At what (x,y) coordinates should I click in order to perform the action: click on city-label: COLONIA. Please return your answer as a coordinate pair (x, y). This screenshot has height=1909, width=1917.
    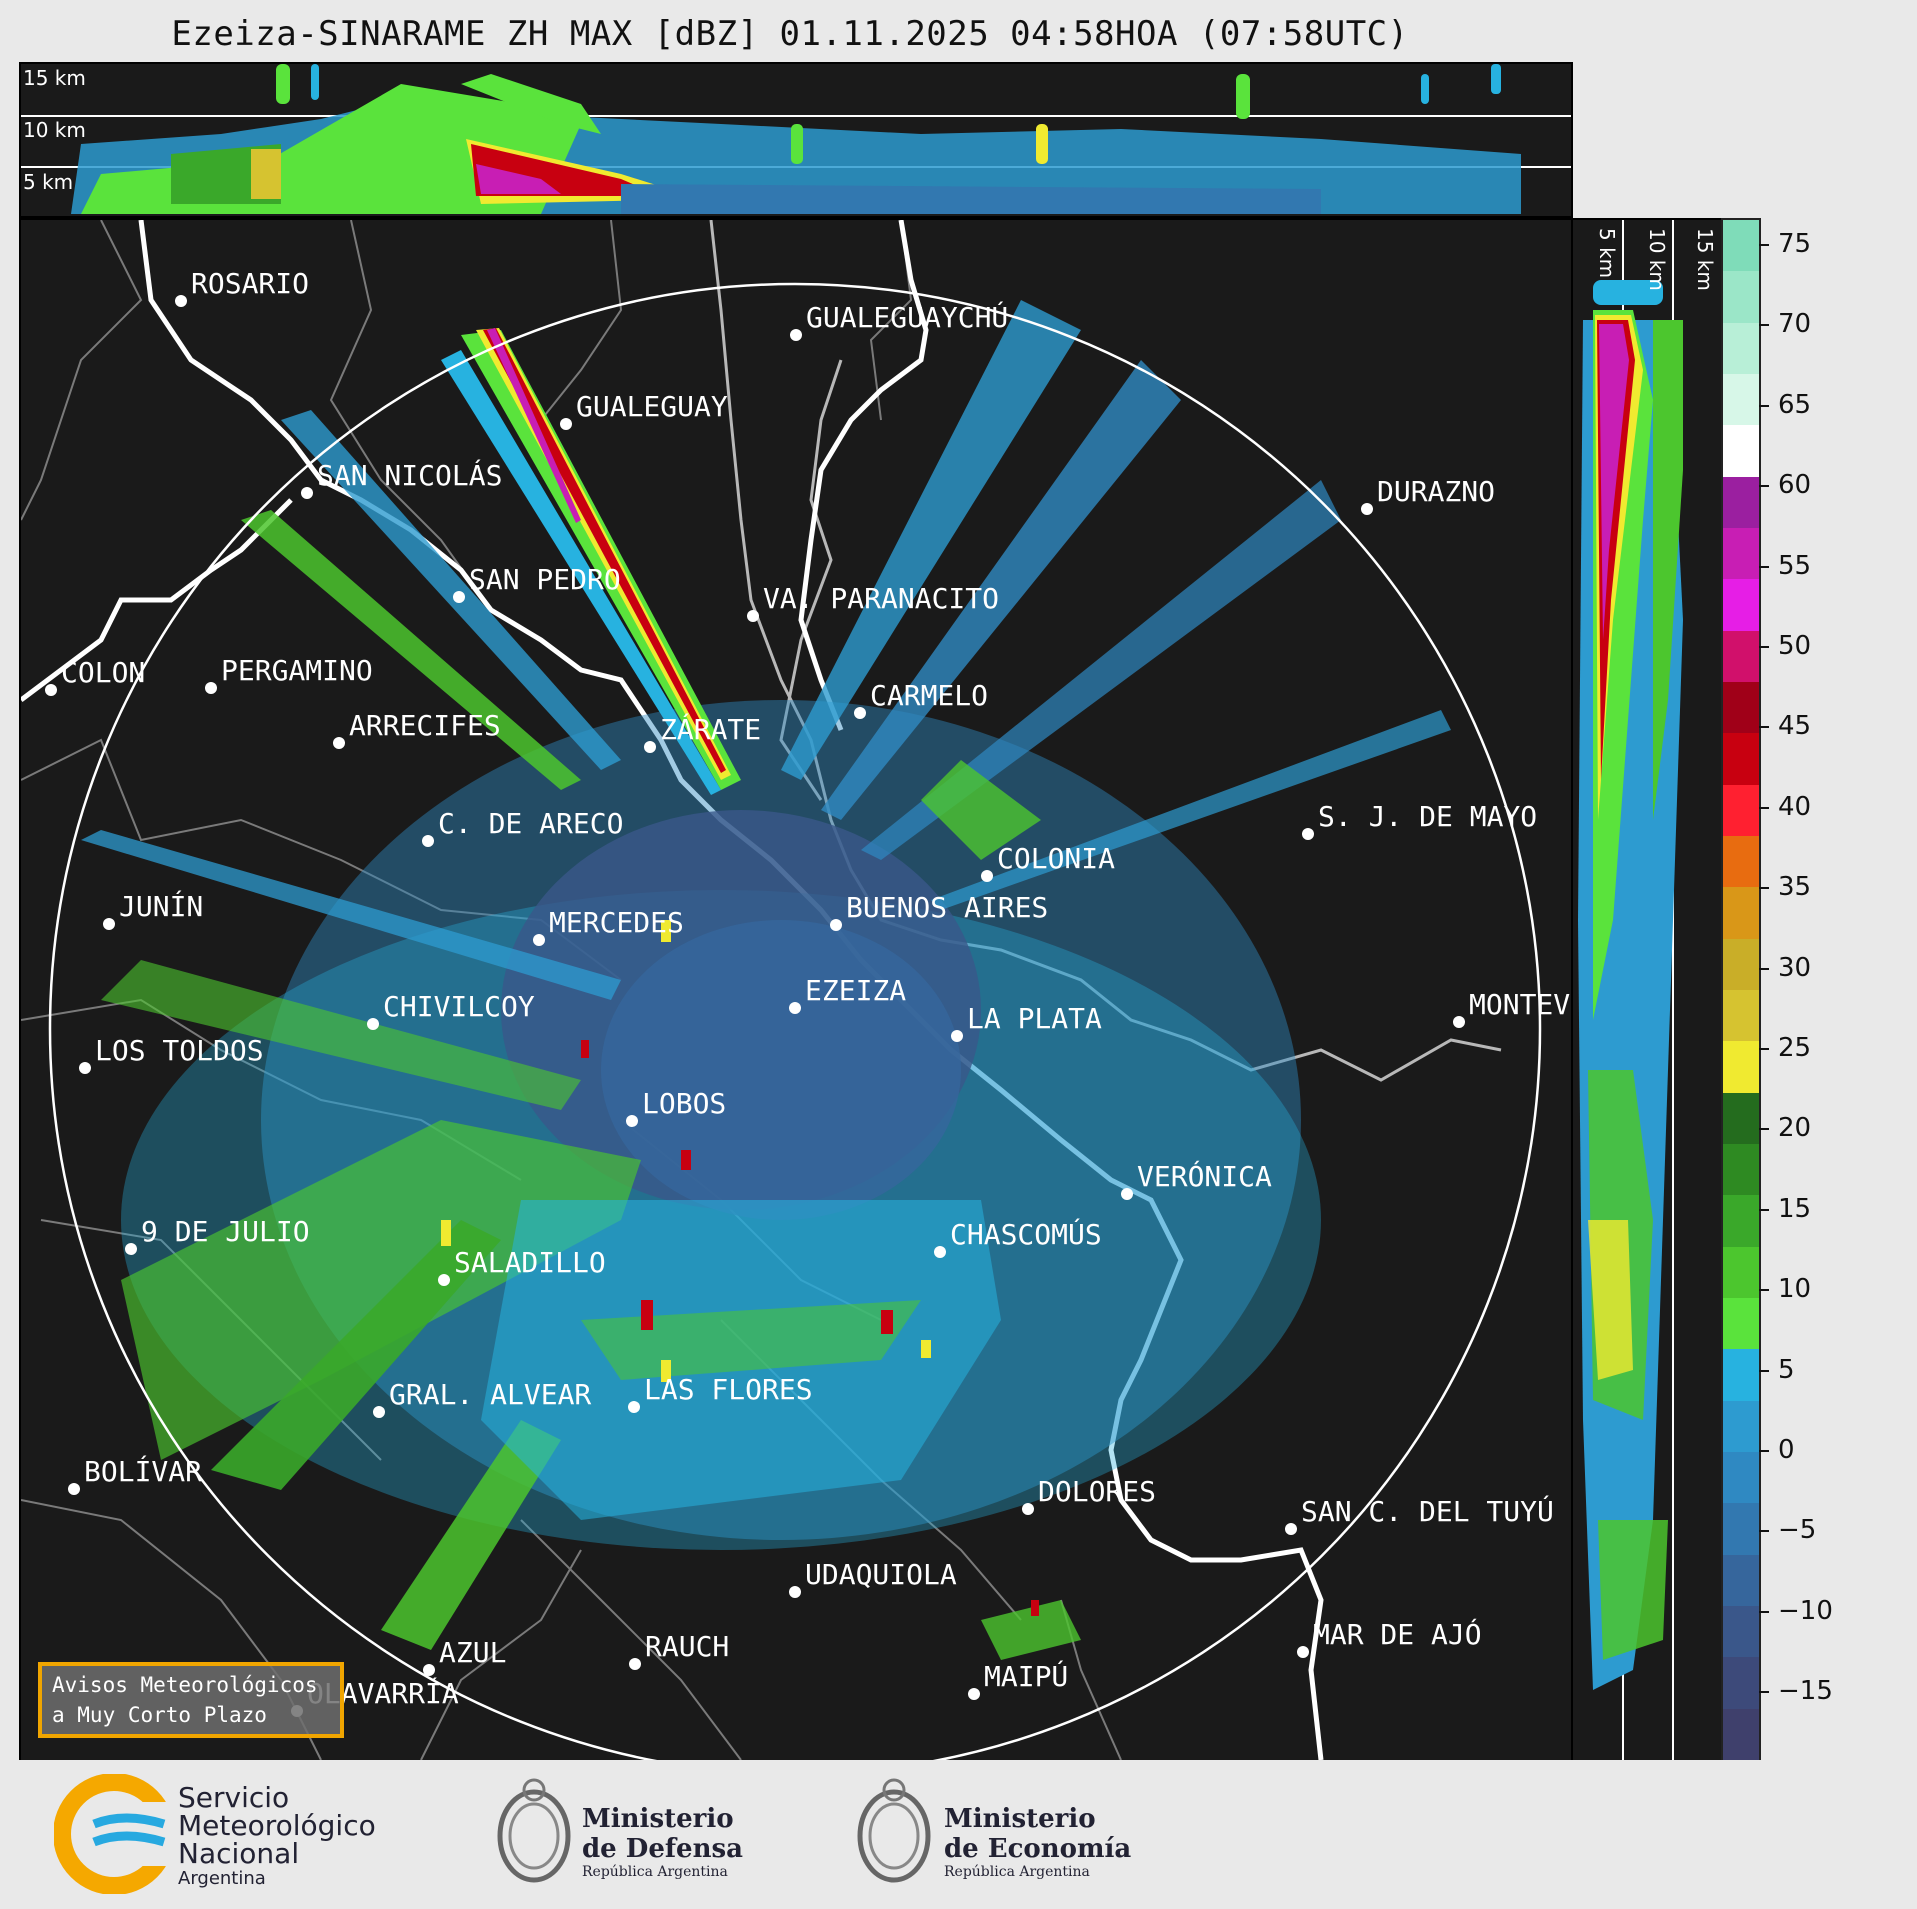
    Looking at the image, I should click on (1056, 858).